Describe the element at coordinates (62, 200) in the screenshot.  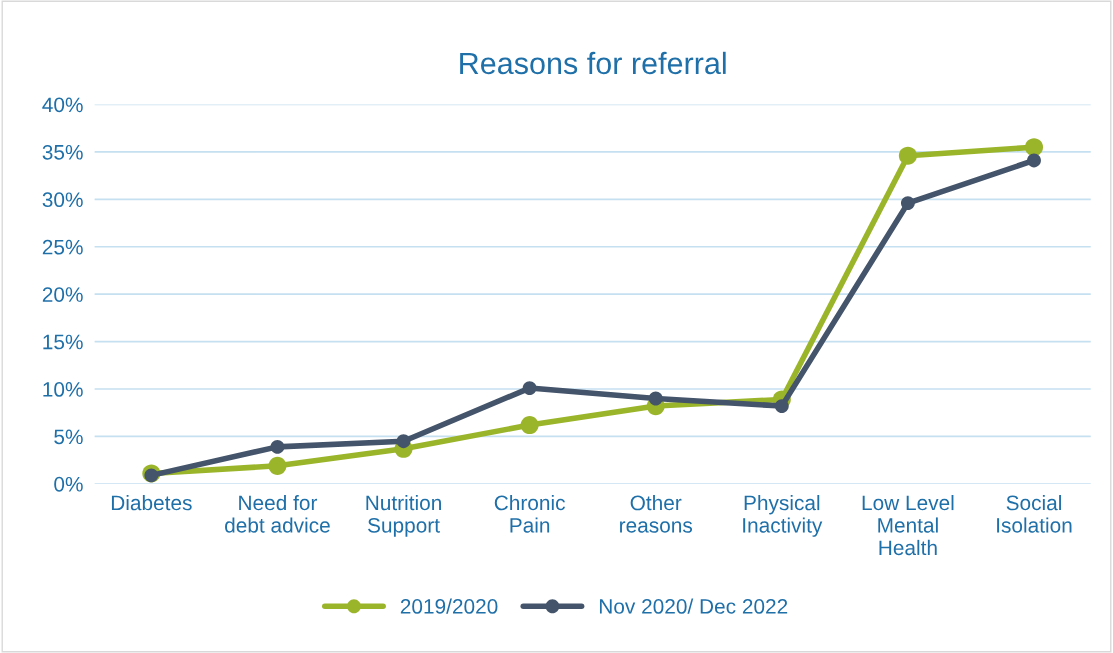
I see `y-tick-label: 30%` at that location.